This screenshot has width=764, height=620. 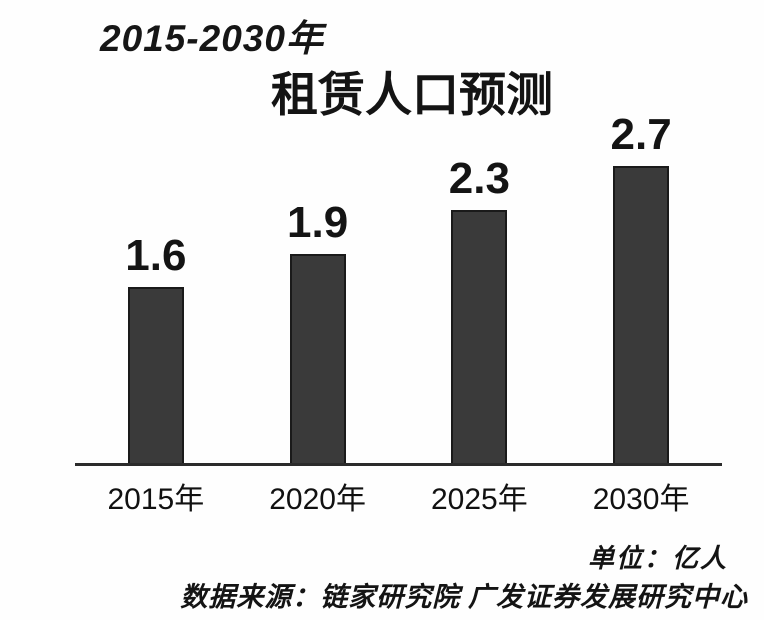 I want to click on chart-title: 租赁人口预测, so click(x=412, y=94).